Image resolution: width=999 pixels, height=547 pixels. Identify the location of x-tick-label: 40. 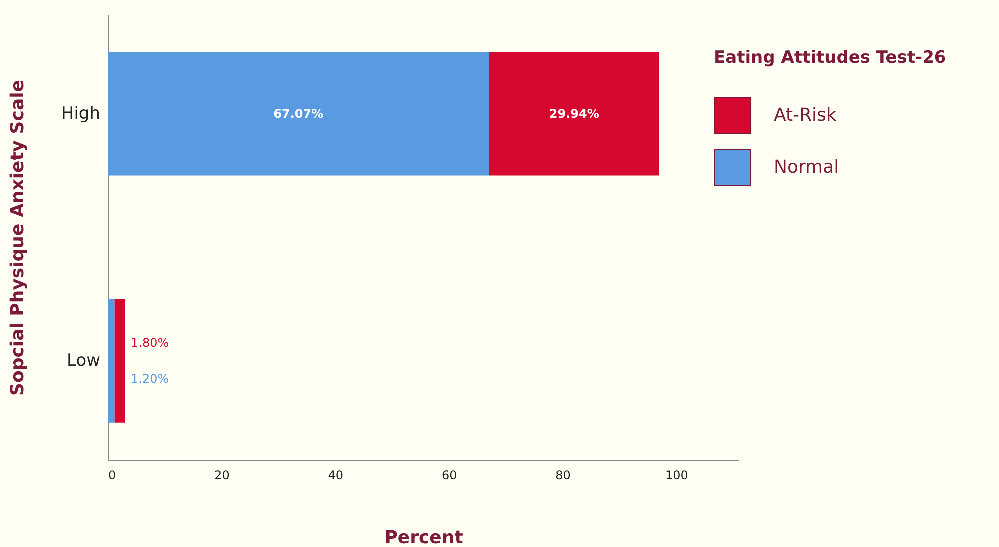
(336, 475).